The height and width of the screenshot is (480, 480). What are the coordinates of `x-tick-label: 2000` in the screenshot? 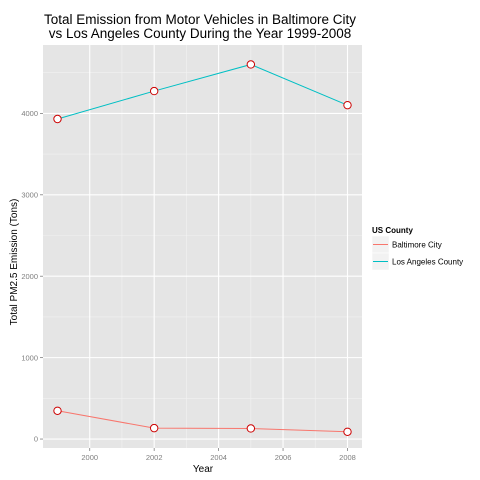 It's located at (89, 457).